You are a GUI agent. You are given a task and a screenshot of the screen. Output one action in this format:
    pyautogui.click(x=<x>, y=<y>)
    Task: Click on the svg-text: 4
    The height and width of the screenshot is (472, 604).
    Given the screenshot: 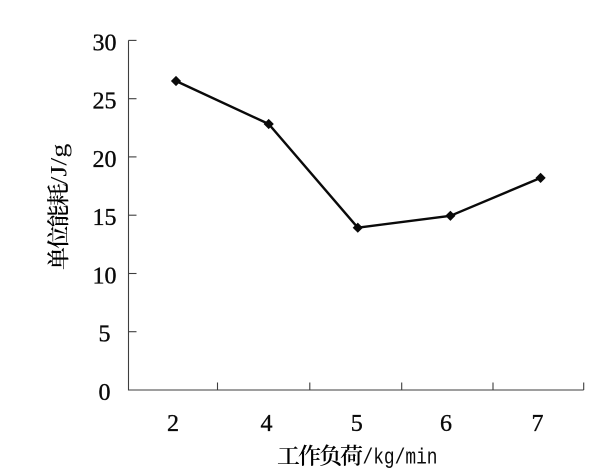 What is the action you would take?
    pyautogui.click(x=267, y=424)
    